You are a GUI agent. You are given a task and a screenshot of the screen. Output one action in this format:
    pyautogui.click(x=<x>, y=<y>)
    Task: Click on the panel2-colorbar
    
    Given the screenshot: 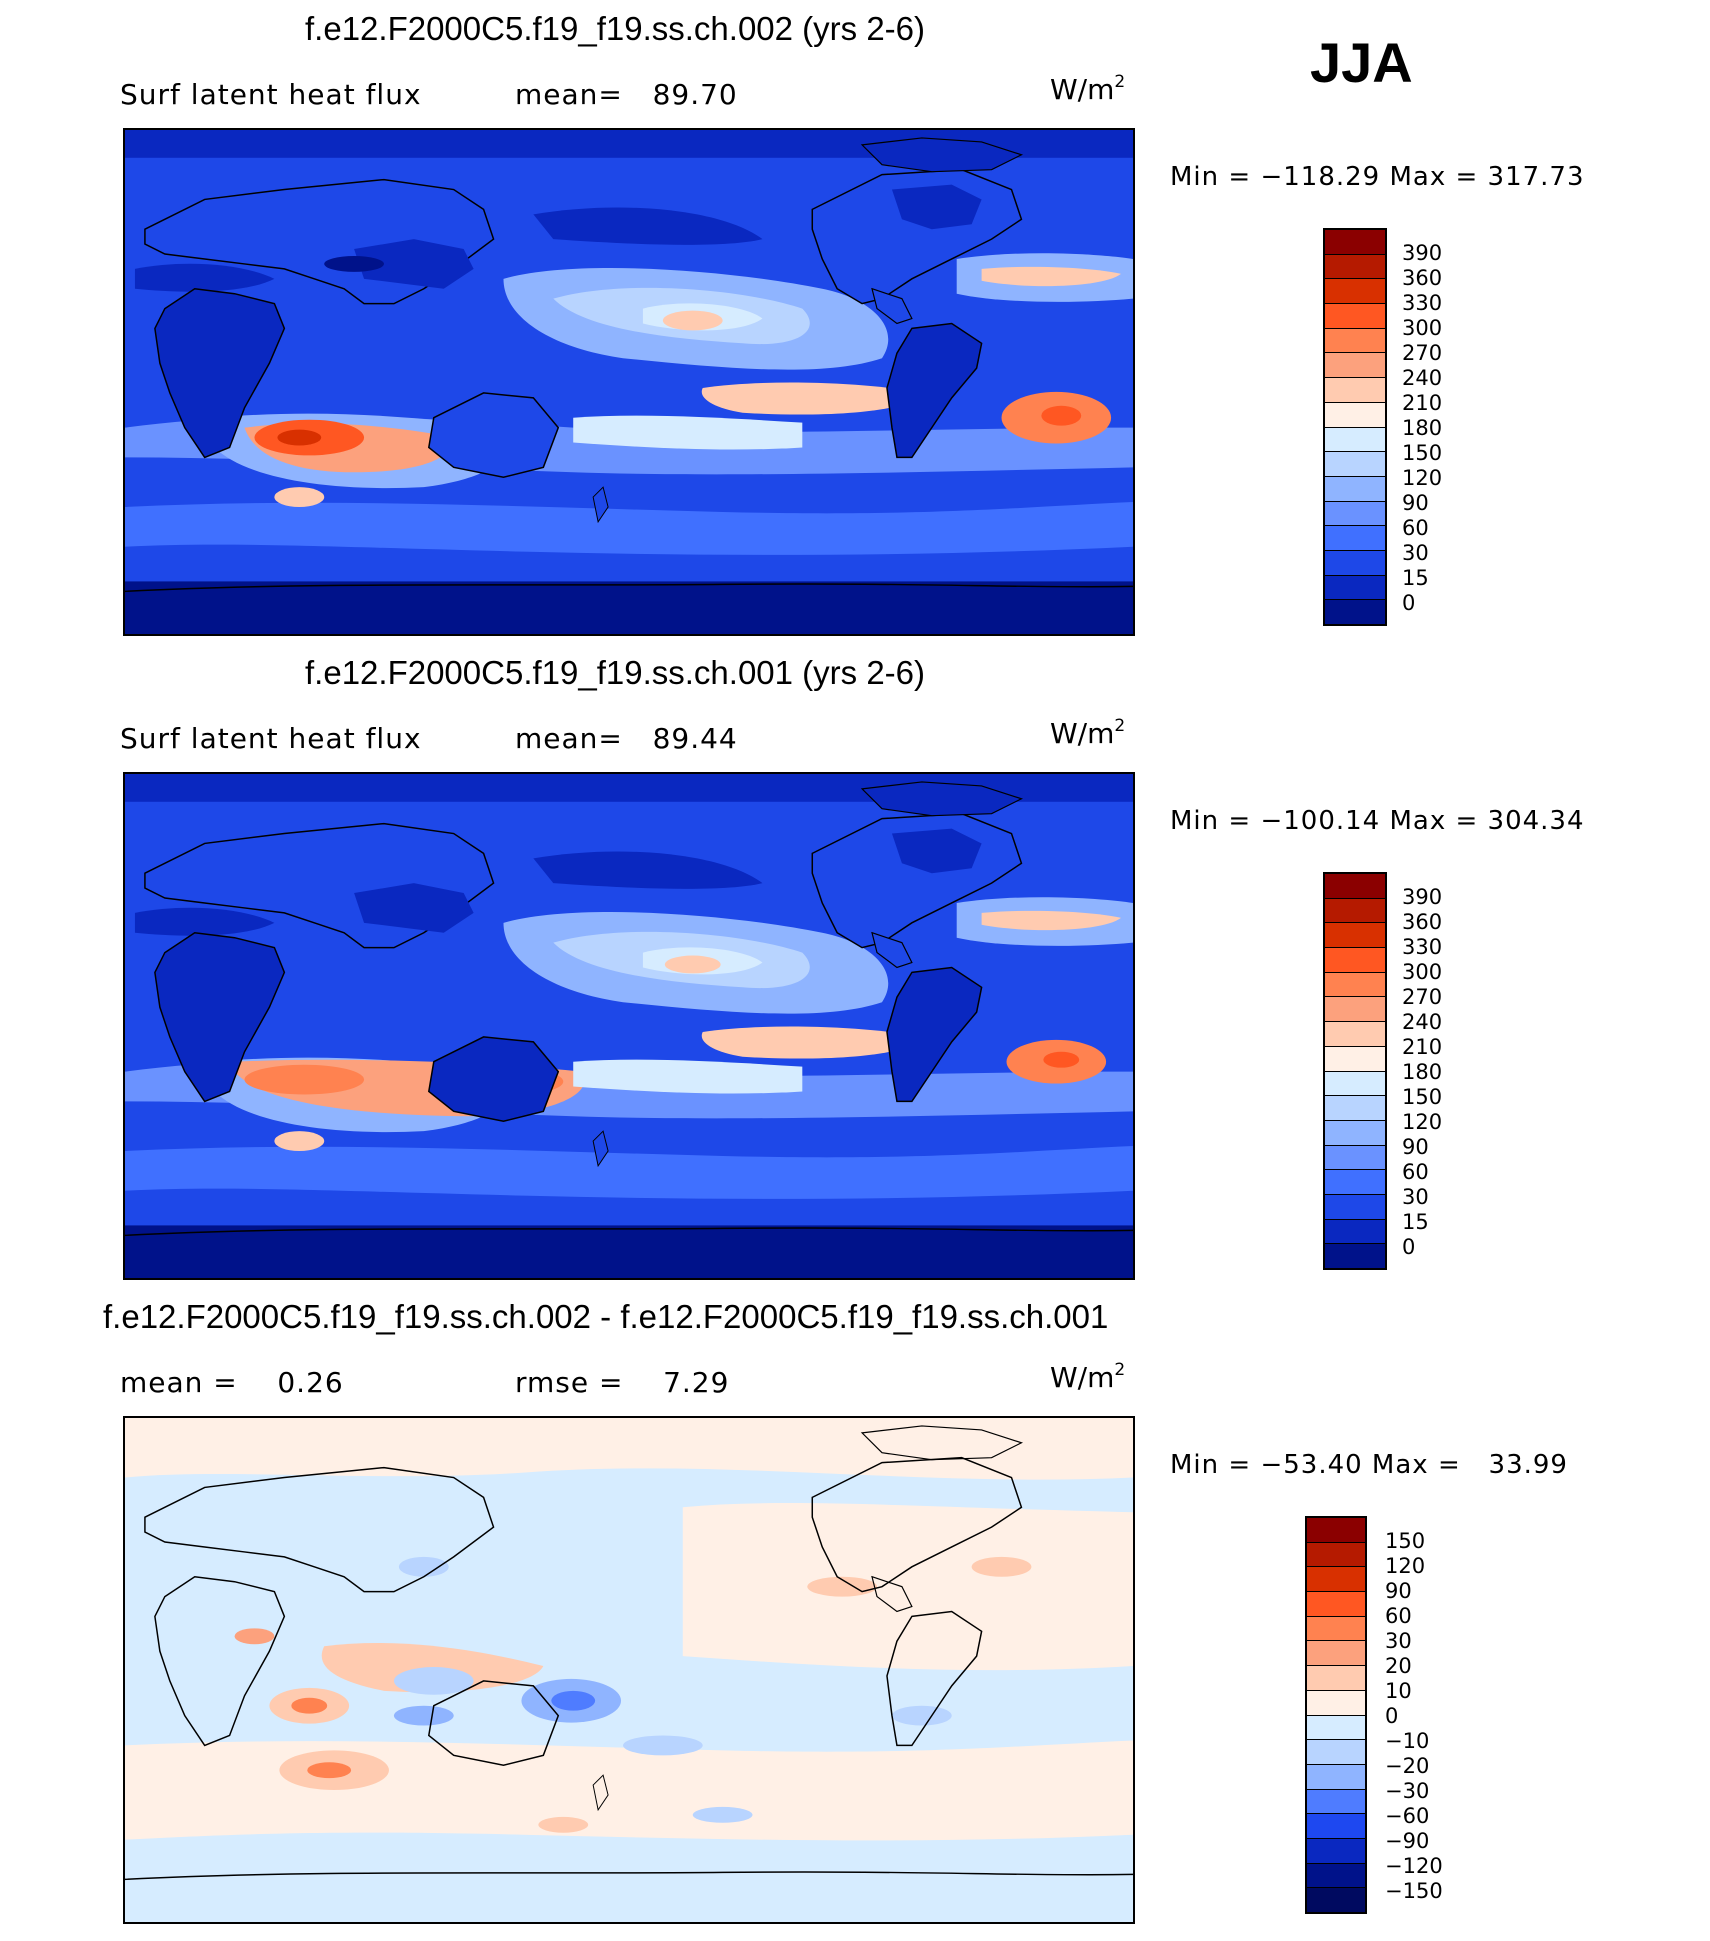 What is the action you would take?
    pyautogui.click(x=1355, y=1071)
    